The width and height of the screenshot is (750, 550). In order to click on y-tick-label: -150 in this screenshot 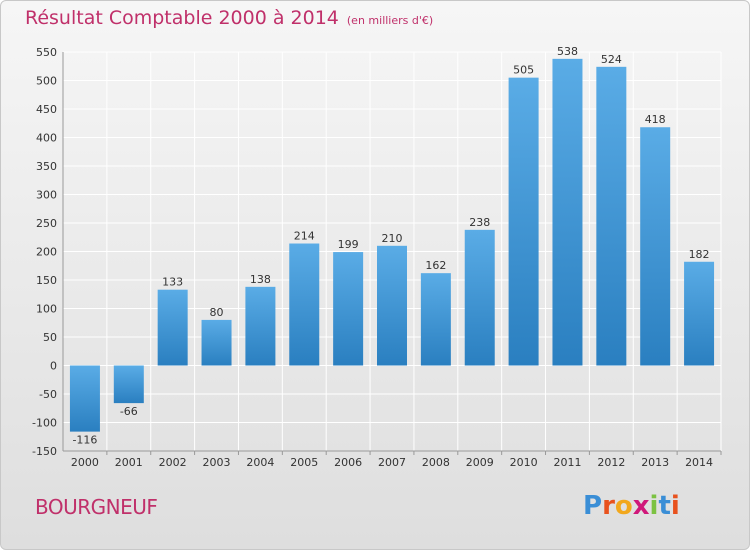, I will do `click(44, 451)`.